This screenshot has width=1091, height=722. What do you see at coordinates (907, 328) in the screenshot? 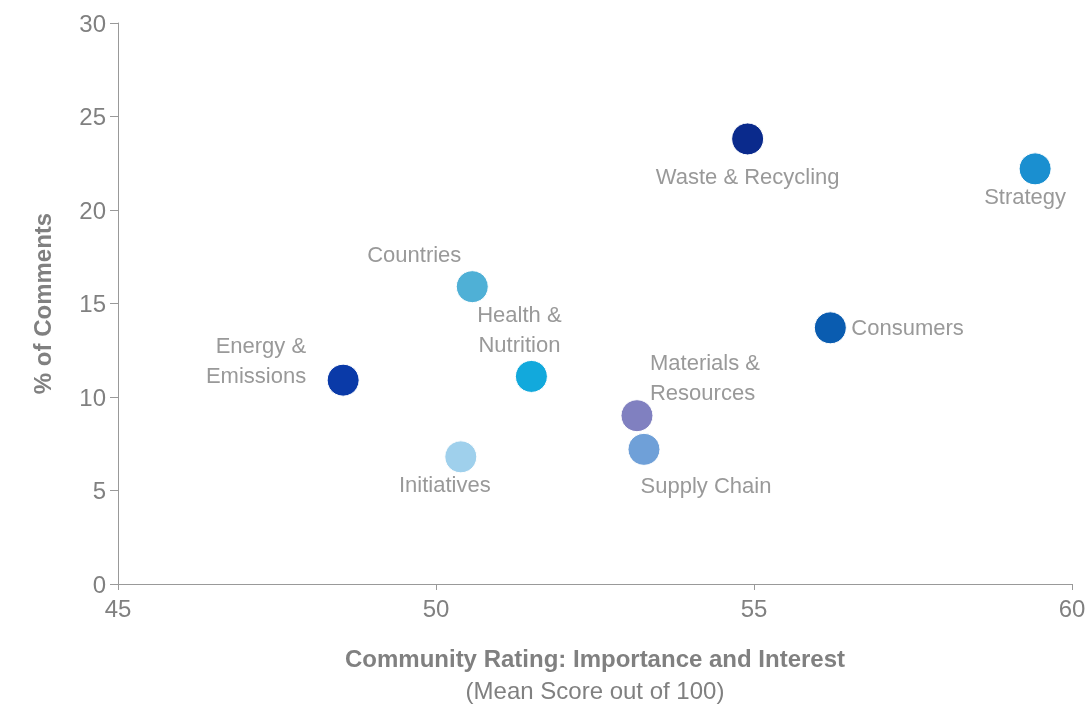
I see `annotation: Consumers` at bounding box center [907, 328].